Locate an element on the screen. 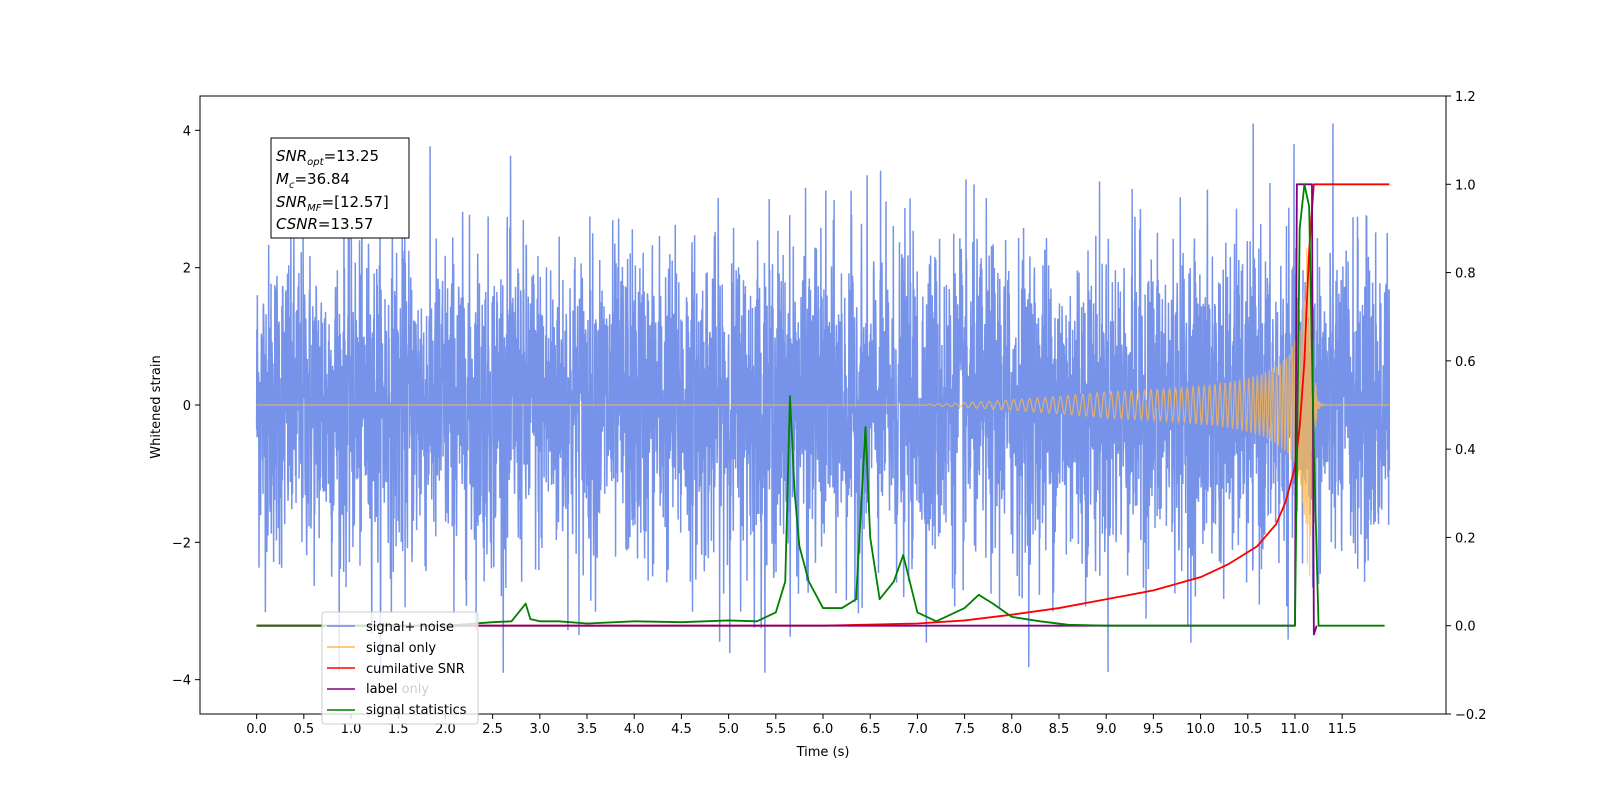 This screenshot has height=800, width=1600. y2-tick-label: 0.8 is located at coordinates (1465, 274).